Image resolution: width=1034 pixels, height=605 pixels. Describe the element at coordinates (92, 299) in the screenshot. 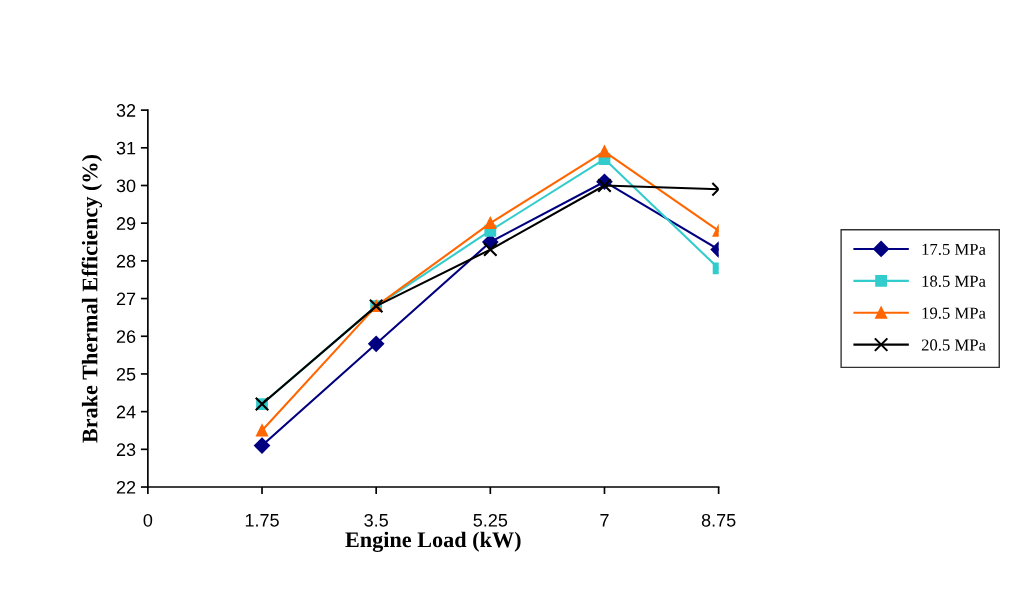

I see `y-axis-title: Brake Thermal Efficiency (%)` at that location.